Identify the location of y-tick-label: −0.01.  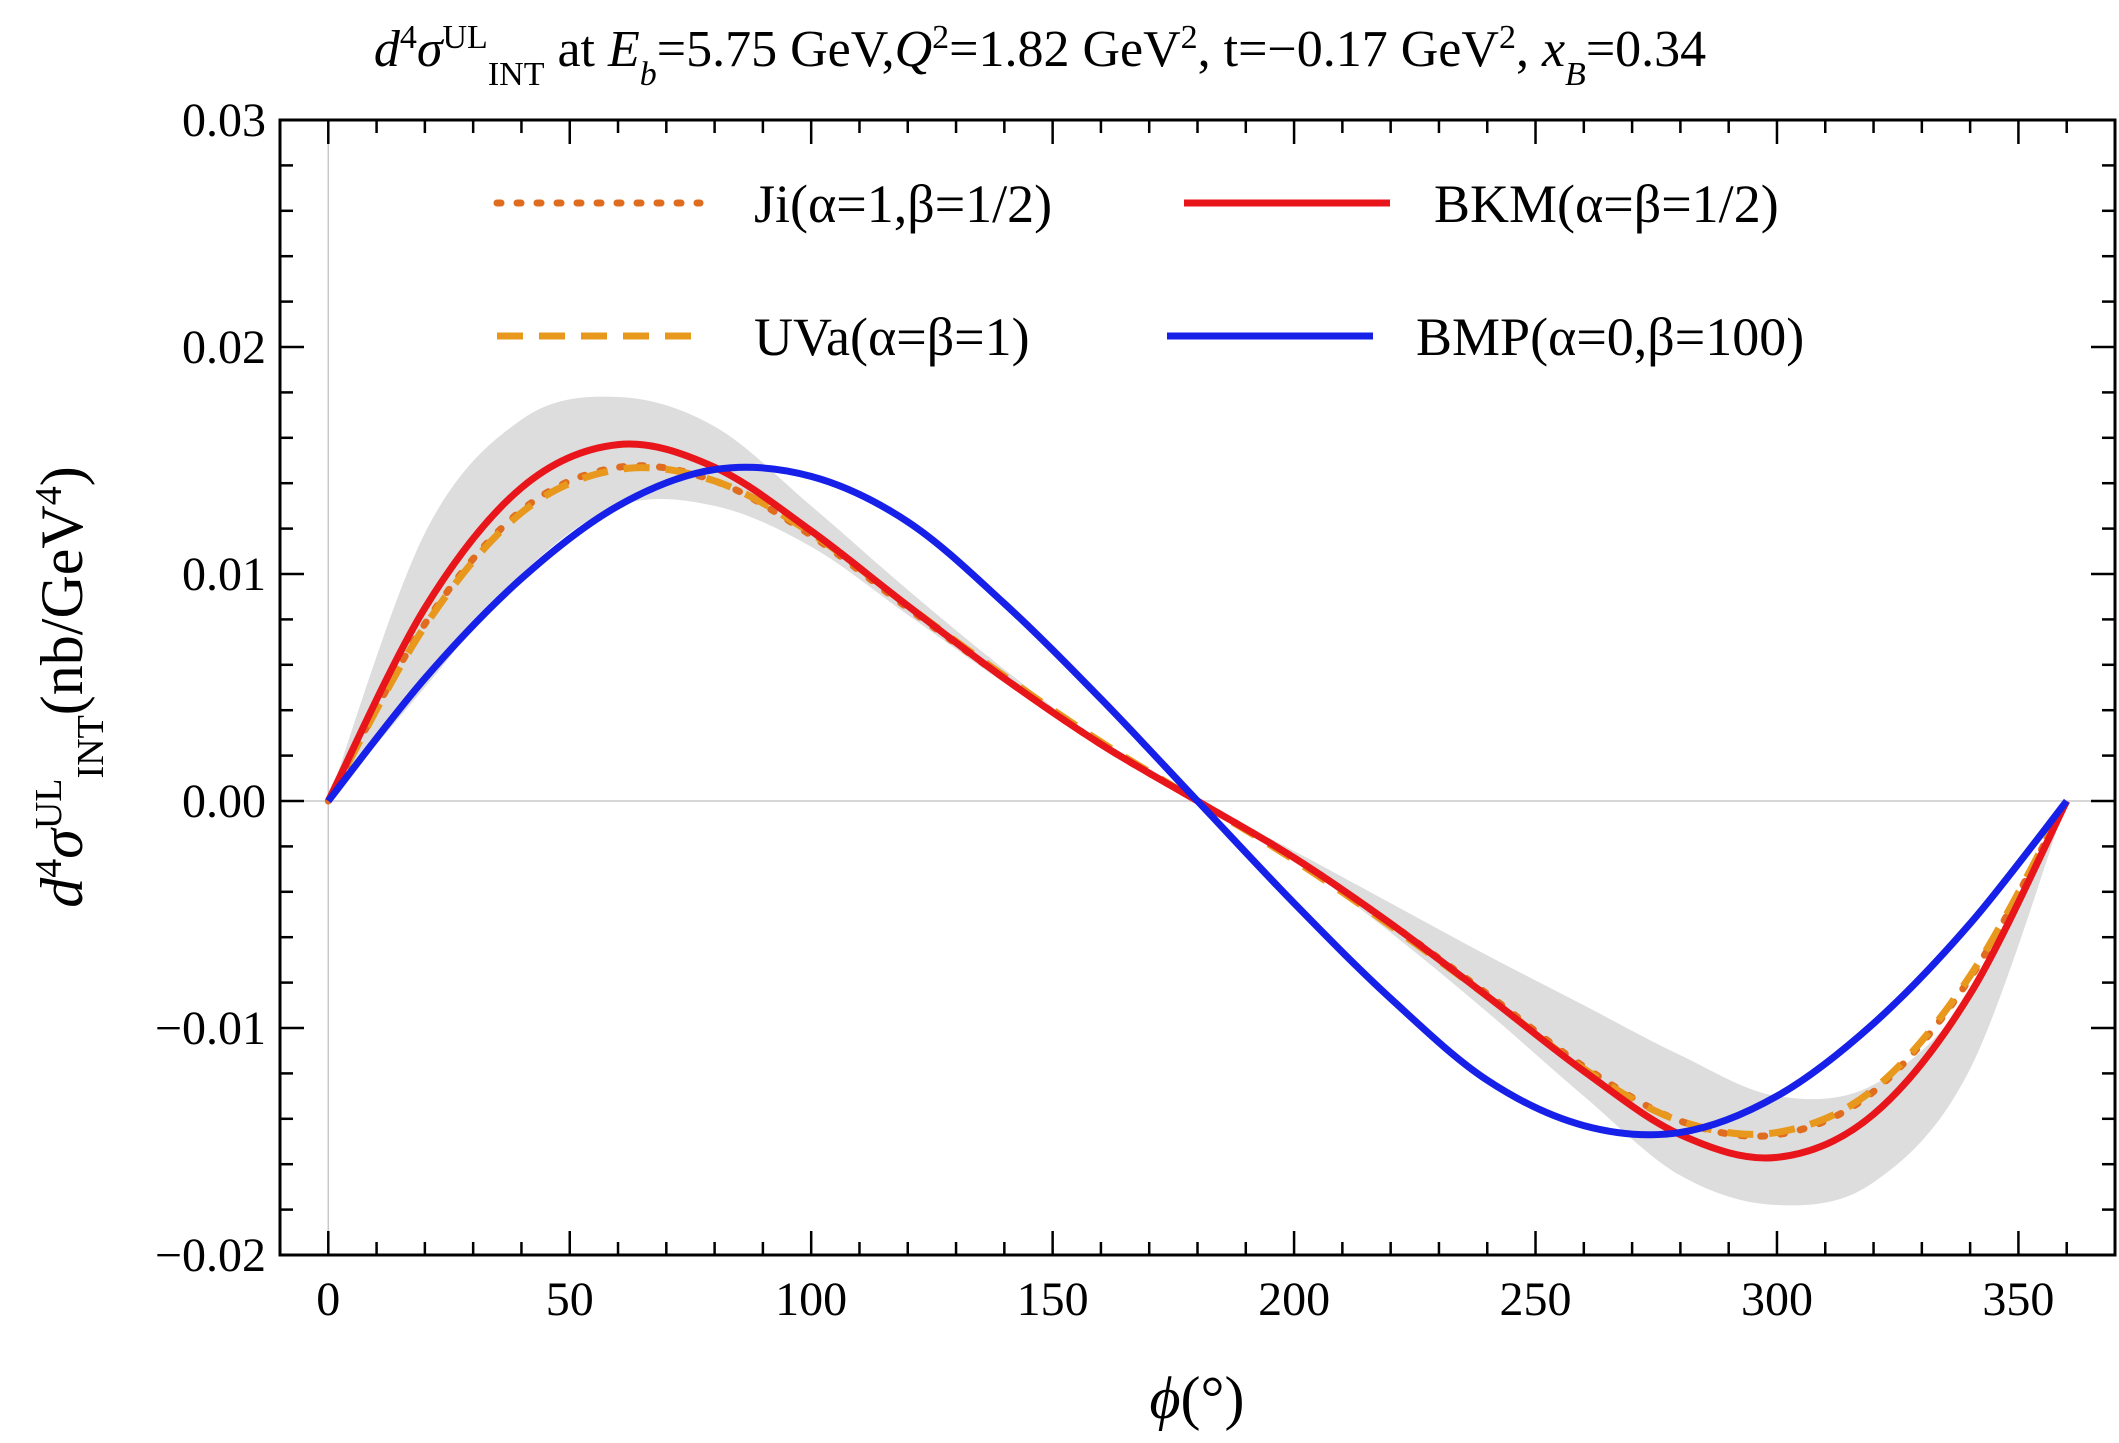
(210, 1028).